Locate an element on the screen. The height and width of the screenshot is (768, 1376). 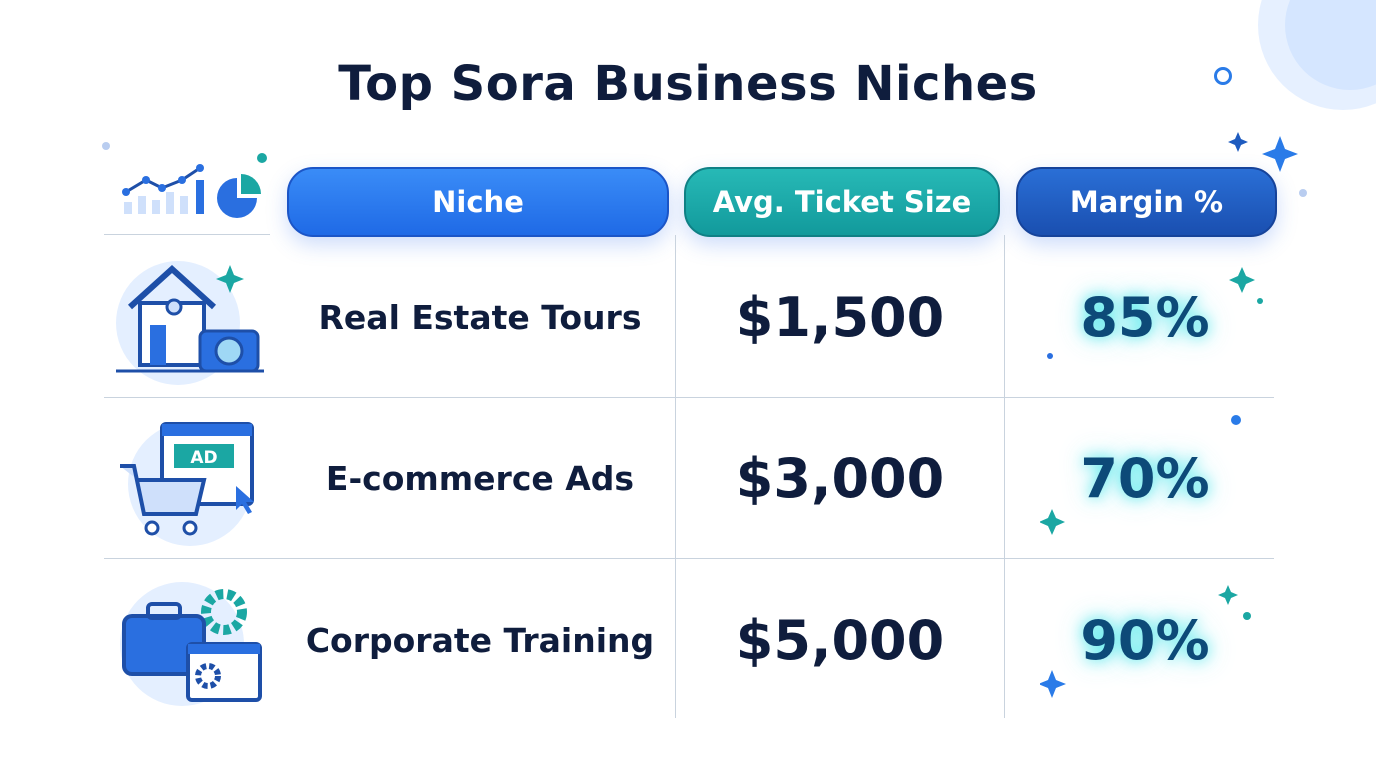
margin-value: 90% is located at coordinates (1145, 640).